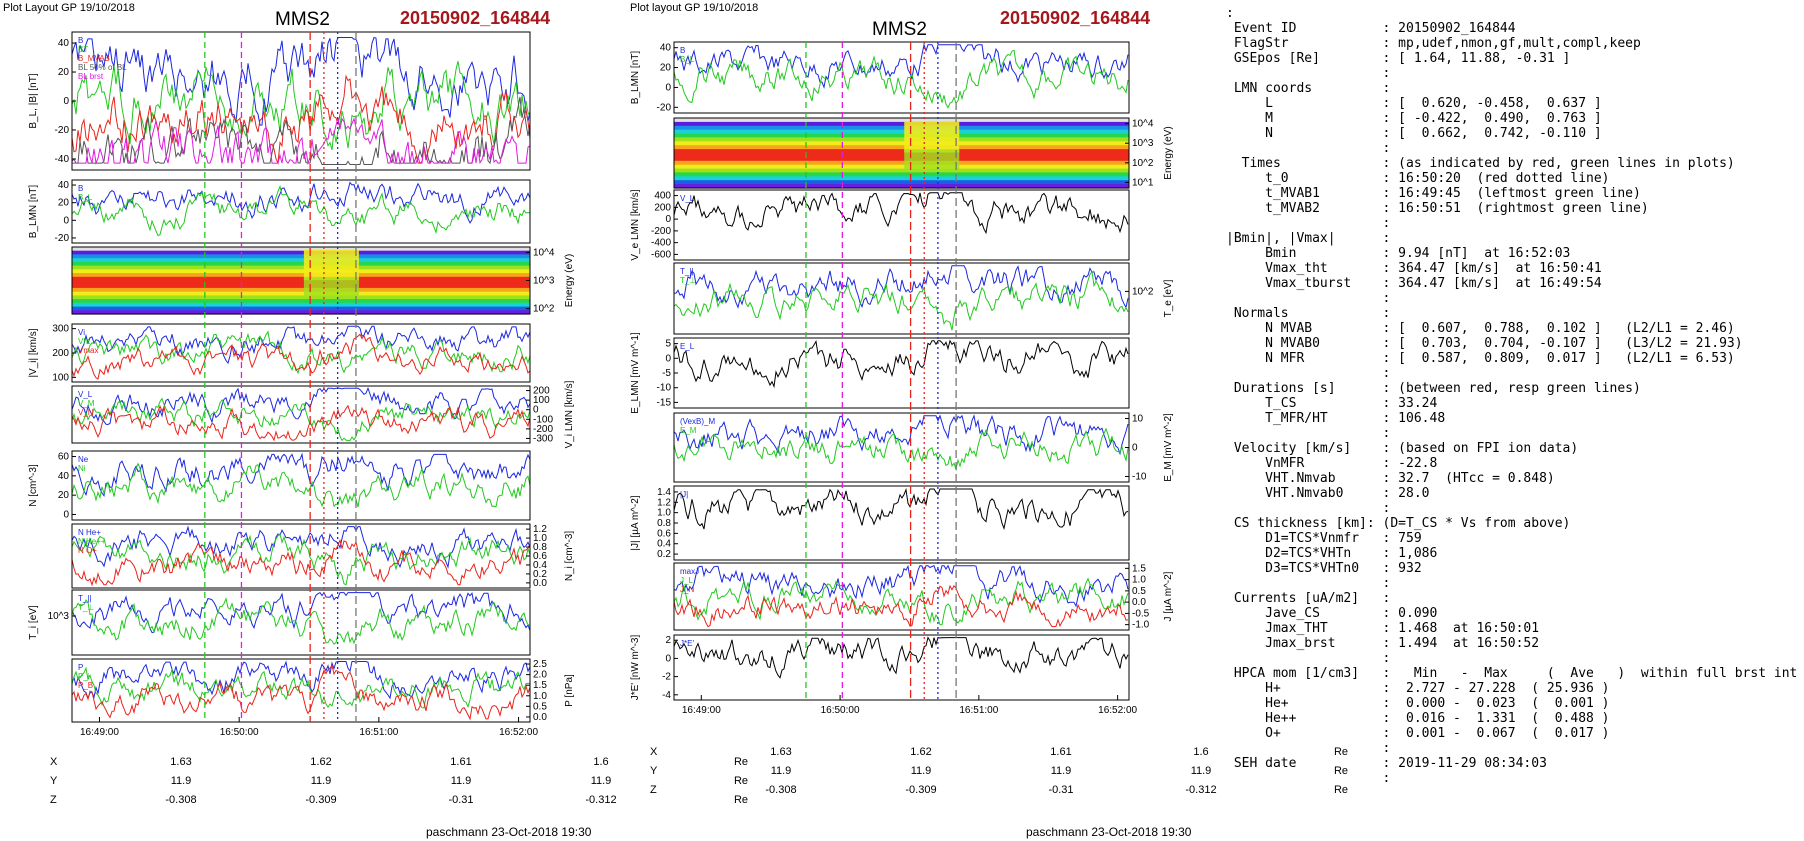  Describe the element at coordinates (1383, 628) in the screenshot. I see `info-line: Jmax_THT : 1.468 at 16:50:01` at that location.